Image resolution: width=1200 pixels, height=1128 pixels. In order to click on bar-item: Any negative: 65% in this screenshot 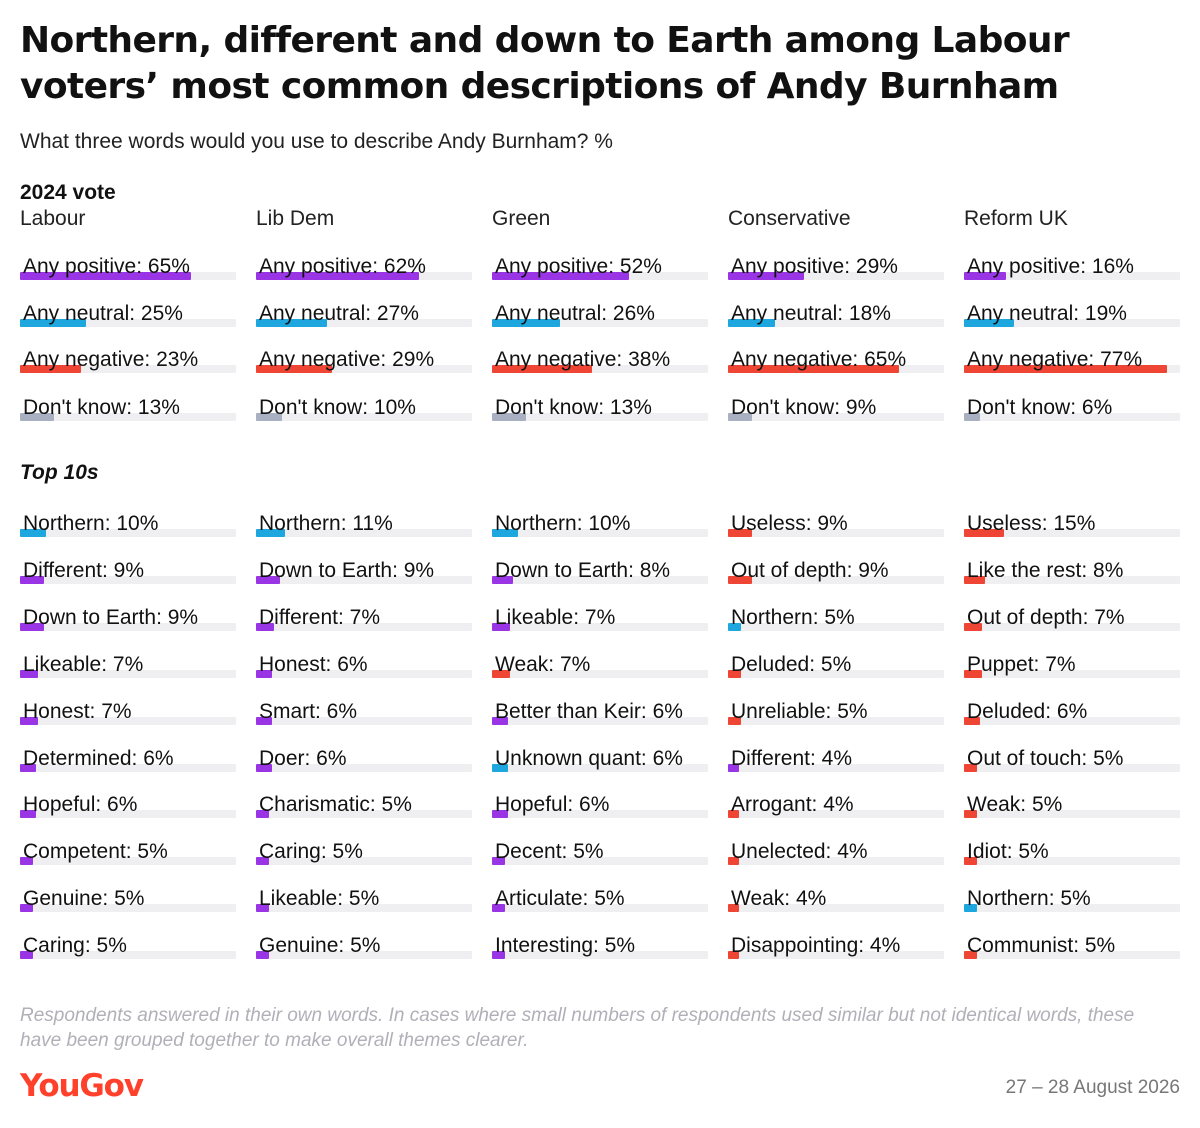, I will do `click(836, 356)`.